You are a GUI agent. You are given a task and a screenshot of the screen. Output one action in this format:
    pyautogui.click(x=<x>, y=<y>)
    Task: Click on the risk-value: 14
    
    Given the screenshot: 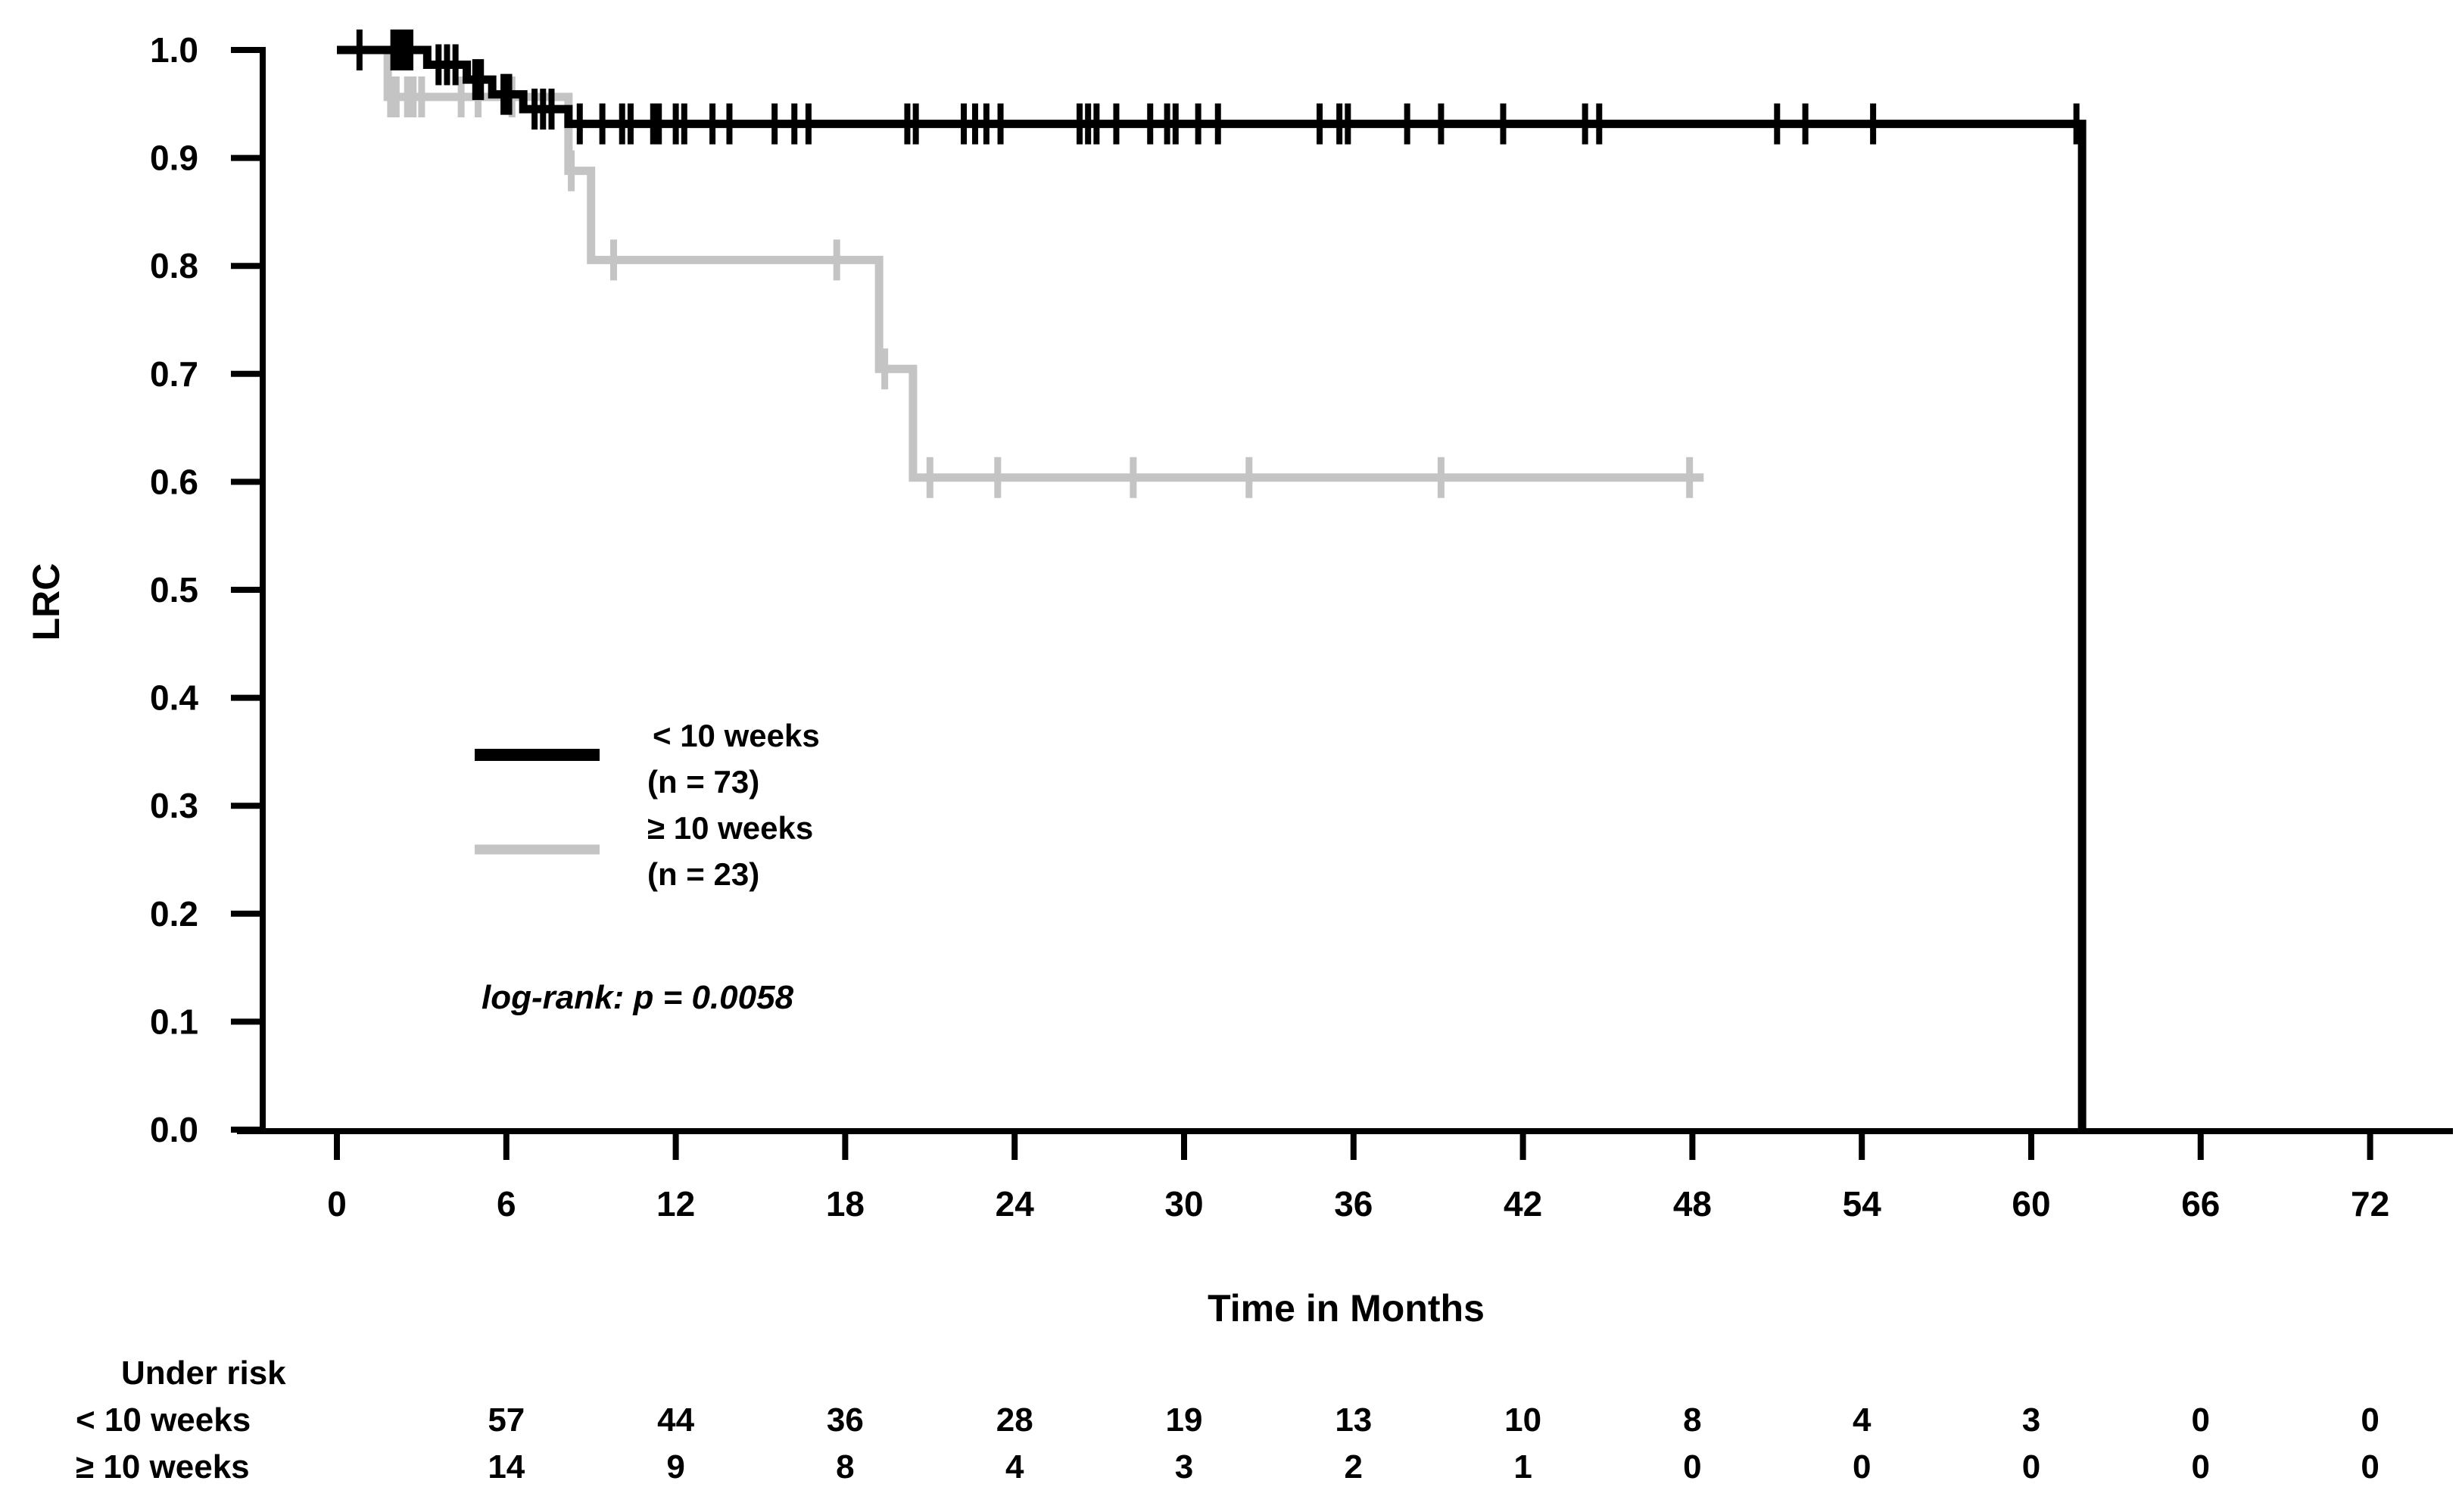 What is the action you would take?
    pyautogui.click(x=506, y=1467)
    